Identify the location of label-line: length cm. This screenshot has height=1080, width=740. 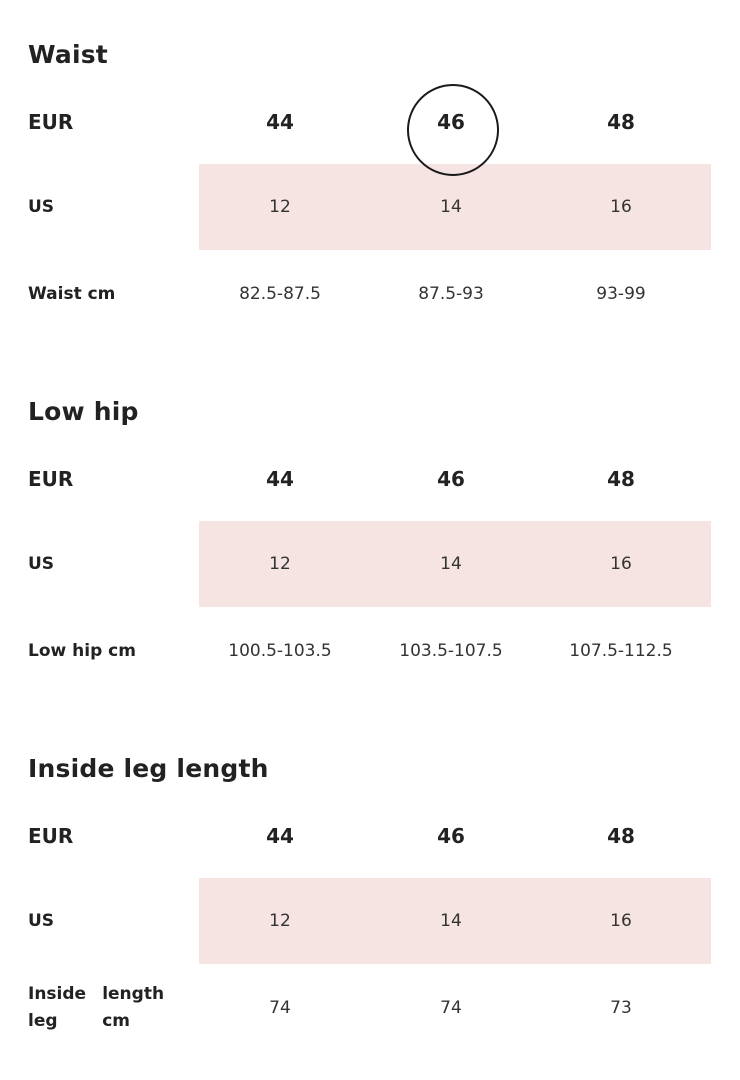
(133, 1007).